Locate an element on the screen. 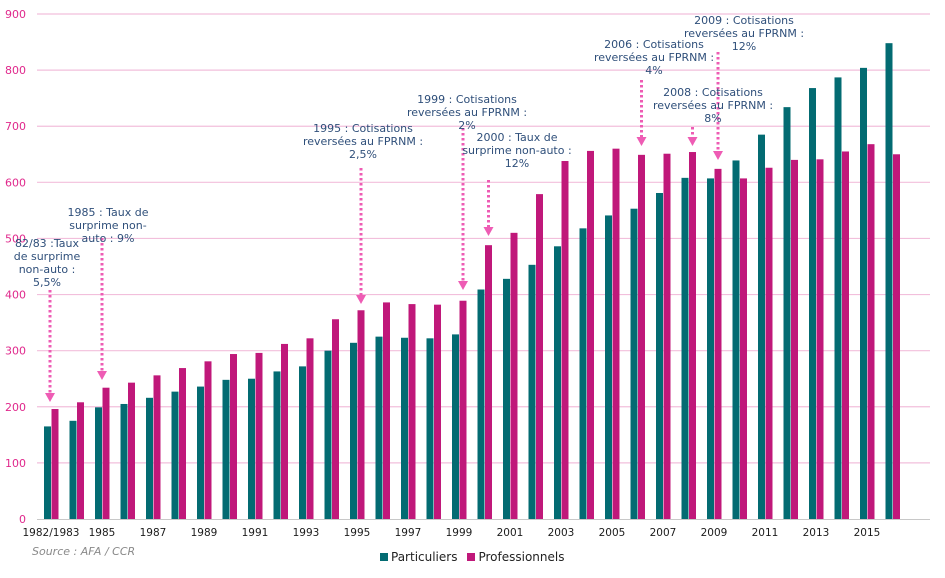  bar-particuliers-2008 is located at coordinates (685, 348).